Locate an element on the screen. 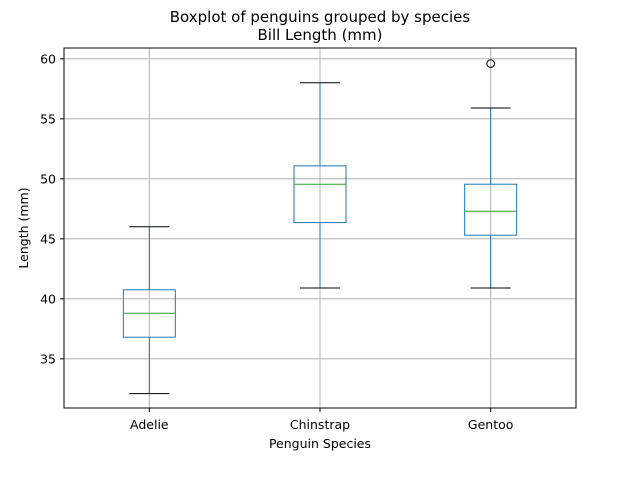 This screenshot has width=640, height=480. y-tick-label: 35 is located at coordinates (48, 358).